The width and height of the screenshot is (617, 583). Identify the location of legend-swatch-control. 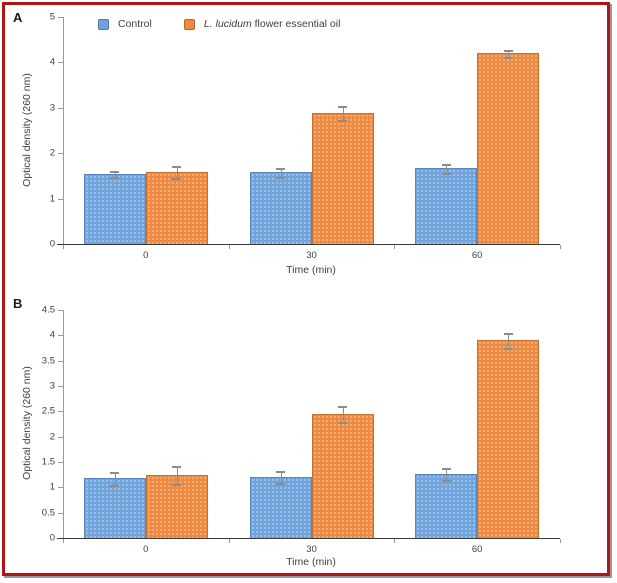
(103, 24).